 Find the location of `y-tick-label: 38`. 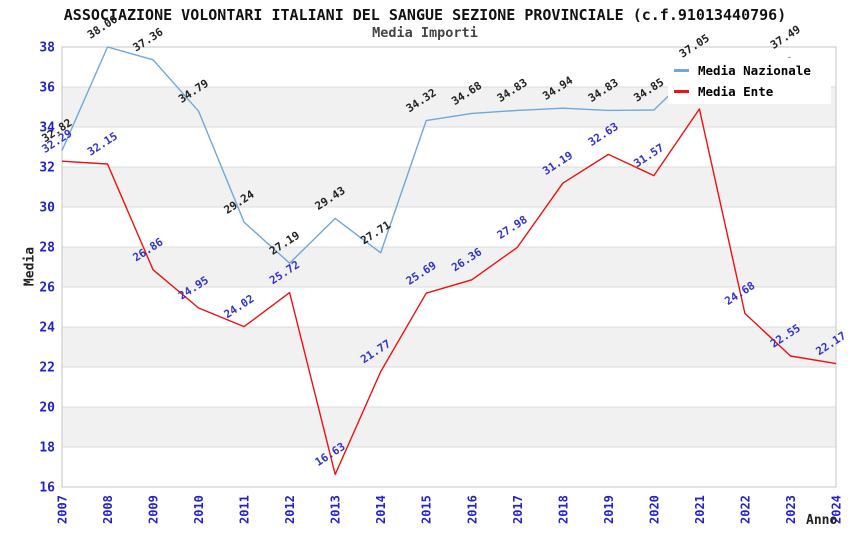

y-tick-label: 38 is located at coordinates (47, 48).